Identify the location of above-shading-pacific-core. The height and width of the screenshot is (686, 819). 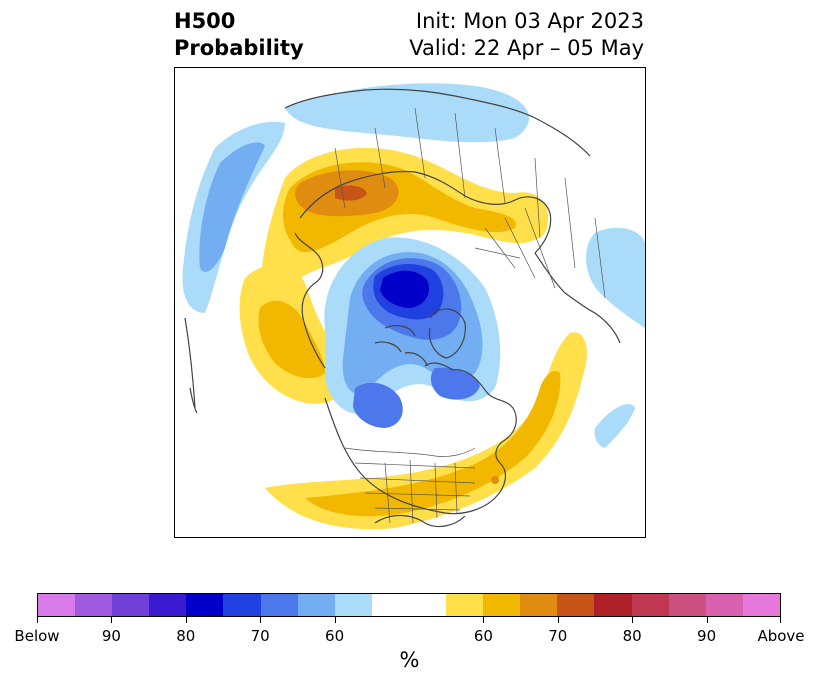
(291, 339).